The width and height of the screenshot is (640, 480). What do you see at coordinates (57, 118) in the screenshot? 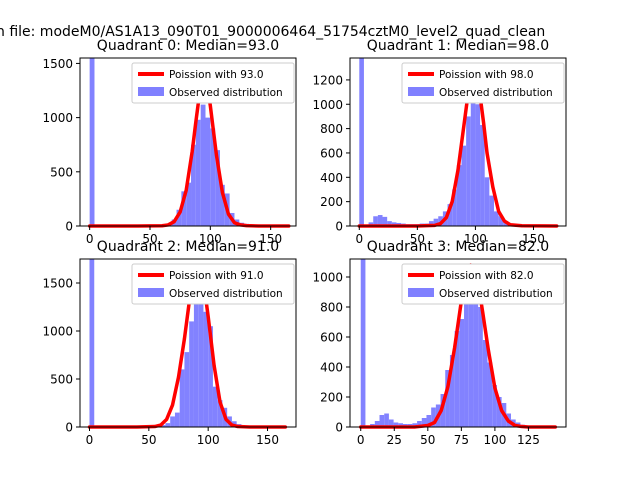
I see `y-tick-label: 1000` at bounding box center [57, 118].